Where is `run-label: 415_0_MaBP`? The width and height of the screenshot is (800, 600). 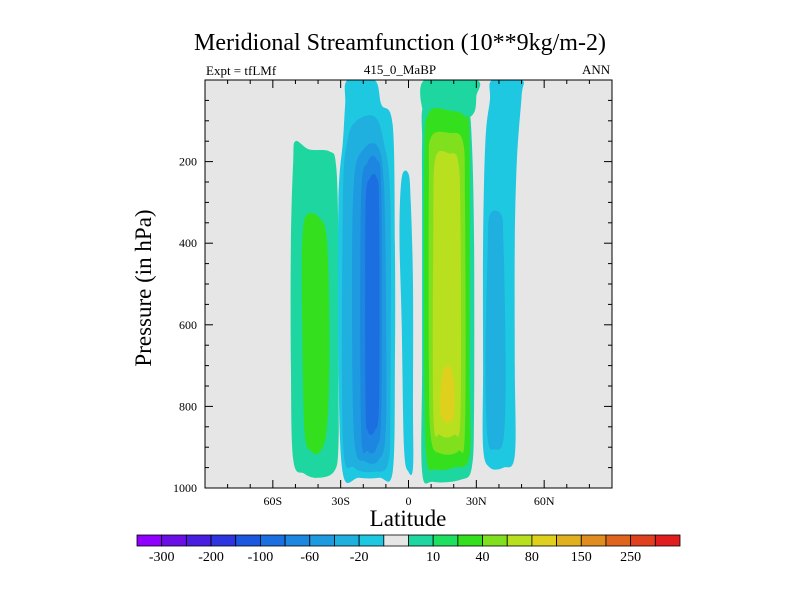
run-label: 415_0_MaBP is located at coordinates (400, 69).